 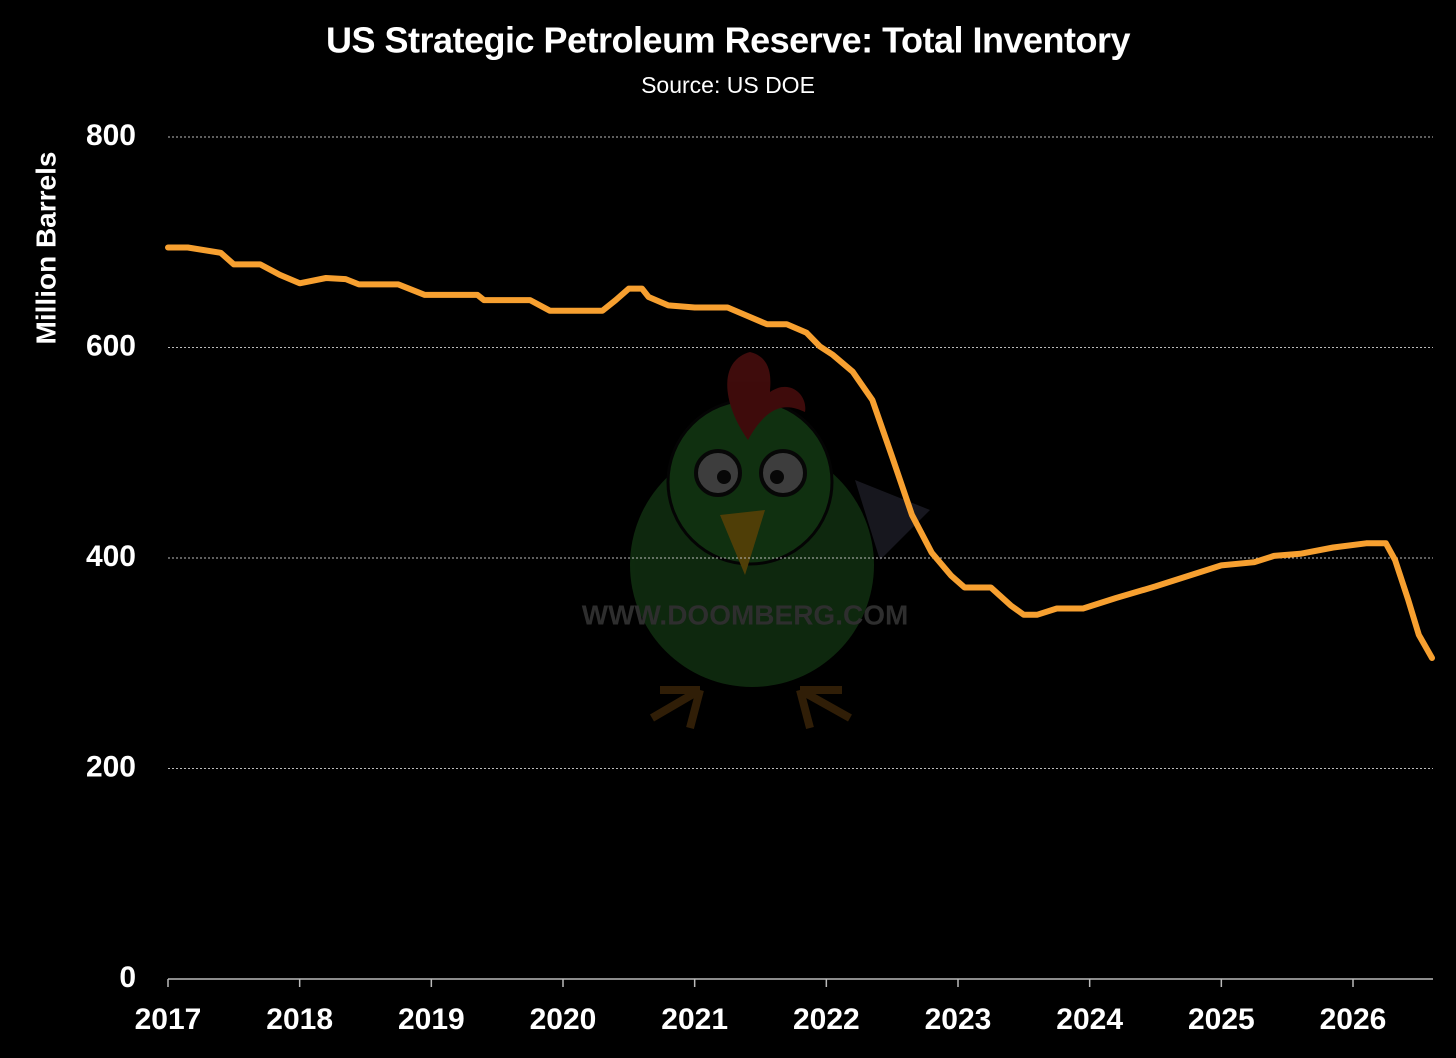 I want to click on y-axis-label: Million Barrels, so click(x=45, y=248).